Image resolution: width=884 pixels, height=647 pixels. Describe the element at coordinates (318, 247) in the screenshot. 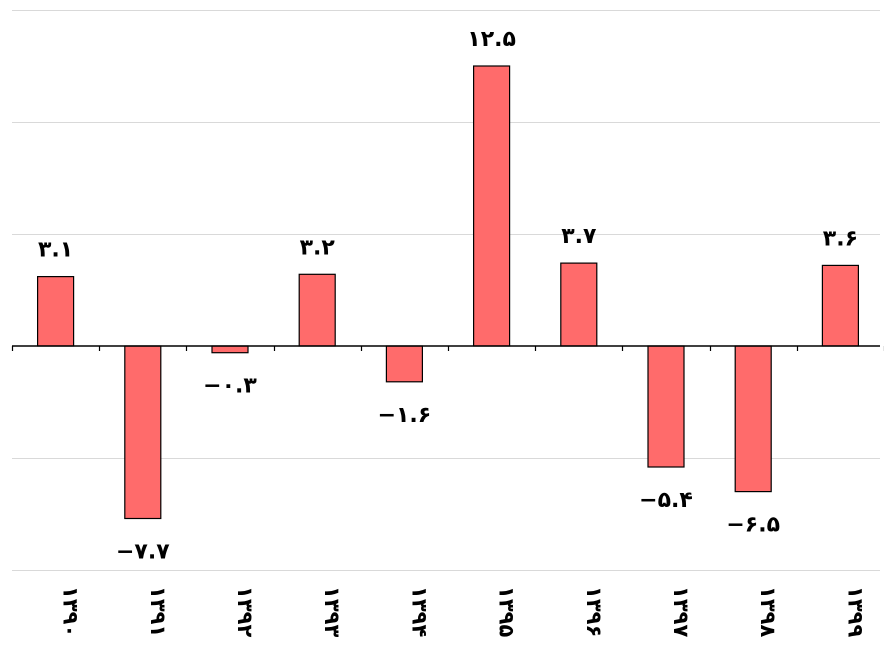

I see `data-label: ۳.۲` at that location.